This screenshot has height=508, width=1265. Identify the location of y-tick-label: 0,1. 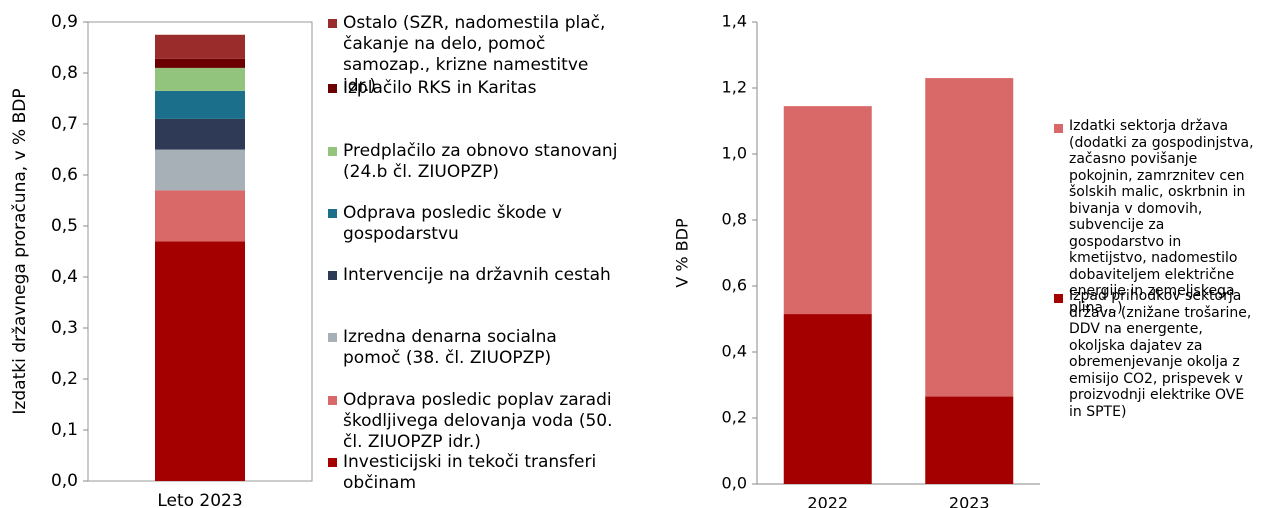
(64, 430).